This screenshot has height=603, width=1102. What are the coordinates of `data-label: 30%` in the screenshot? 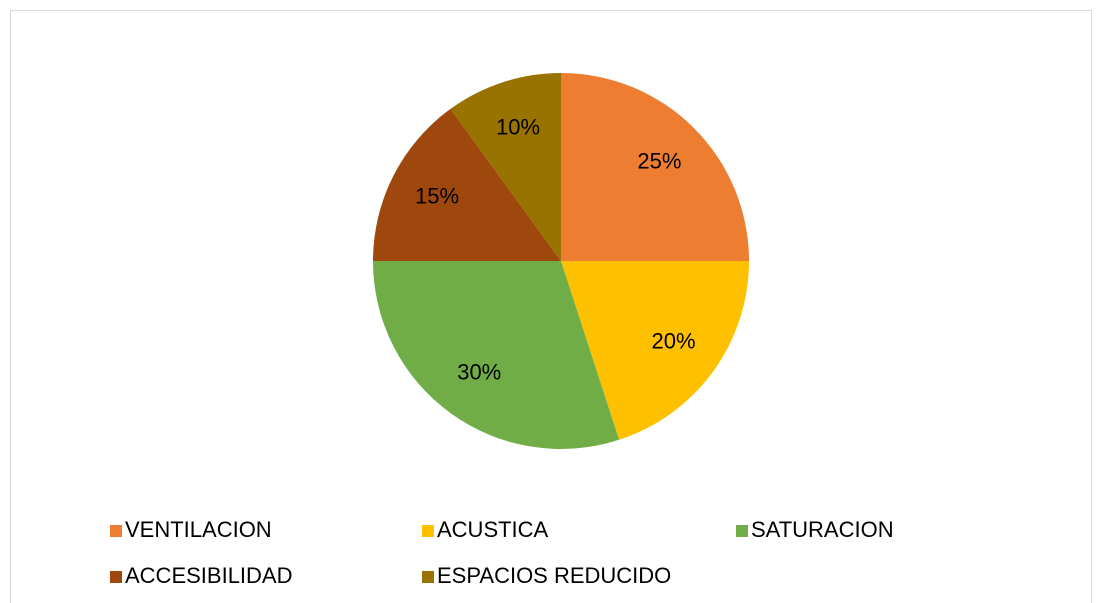 It's located at (479, 371).